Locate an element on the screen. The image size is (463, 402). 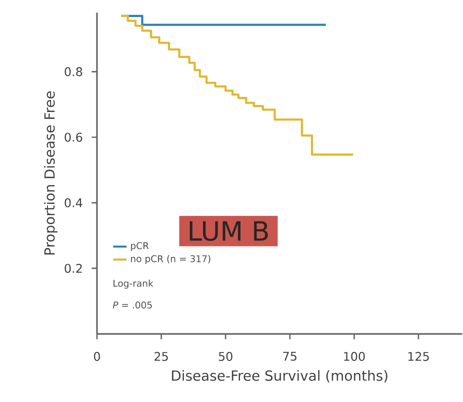
legend-label: no pCR (n = 317) is located at coordinates (170, 259).